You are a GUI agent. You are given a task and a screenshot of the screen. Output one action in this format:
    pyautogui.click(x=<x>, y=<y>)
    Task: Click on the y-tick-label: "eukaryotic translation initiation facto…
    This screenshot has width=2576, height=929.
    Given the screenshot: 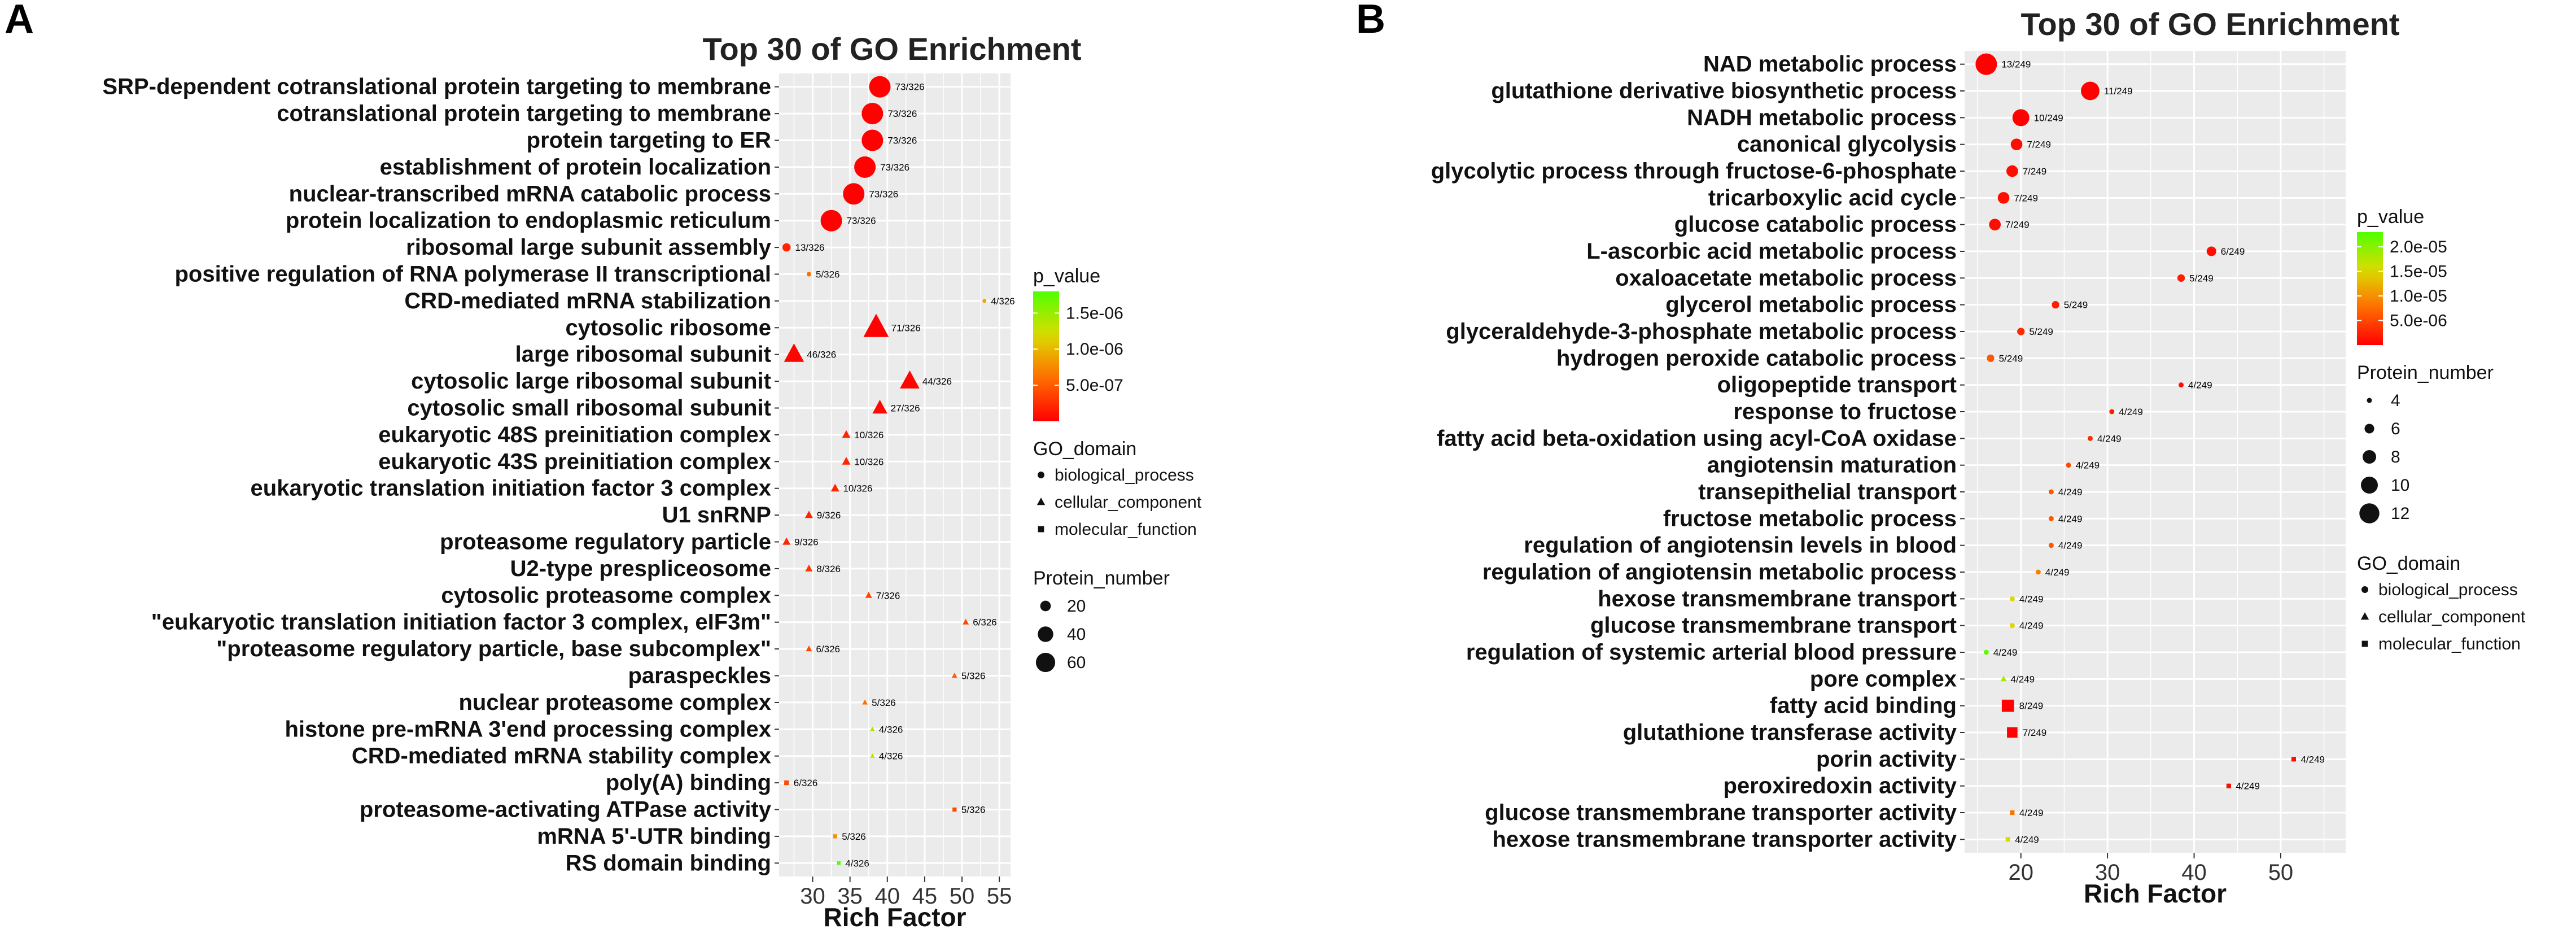 What is the action you would take?
    pyautogui.click(x=461, y=622)
    